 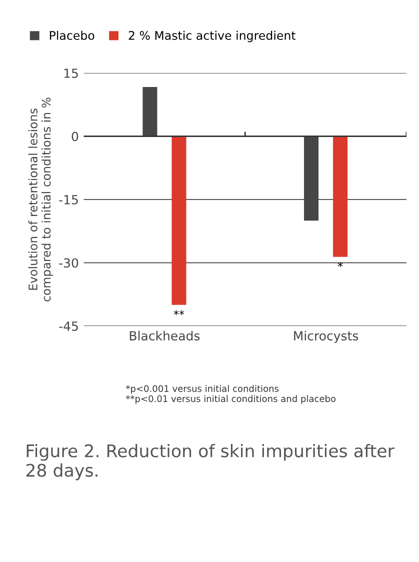 I want to click on y-tick-label: -30, so click(x=68, y=263).